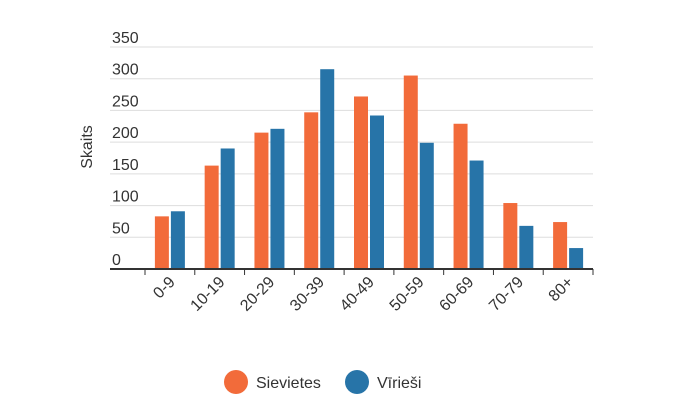 The image size is (700, 404). I want to click on y-tick-label: 200, so click(125, 133).